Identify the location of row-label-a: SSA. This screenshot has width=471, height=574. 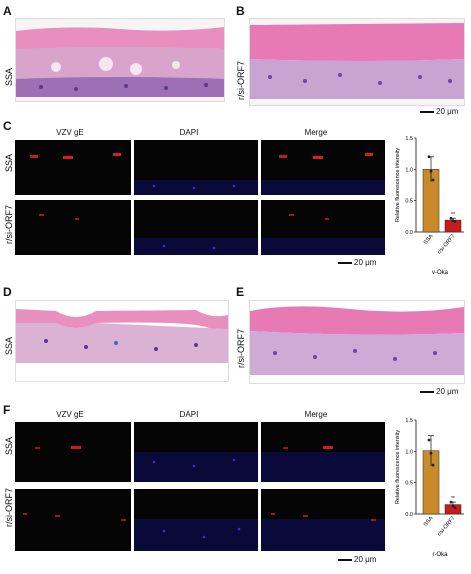
(9, 76).